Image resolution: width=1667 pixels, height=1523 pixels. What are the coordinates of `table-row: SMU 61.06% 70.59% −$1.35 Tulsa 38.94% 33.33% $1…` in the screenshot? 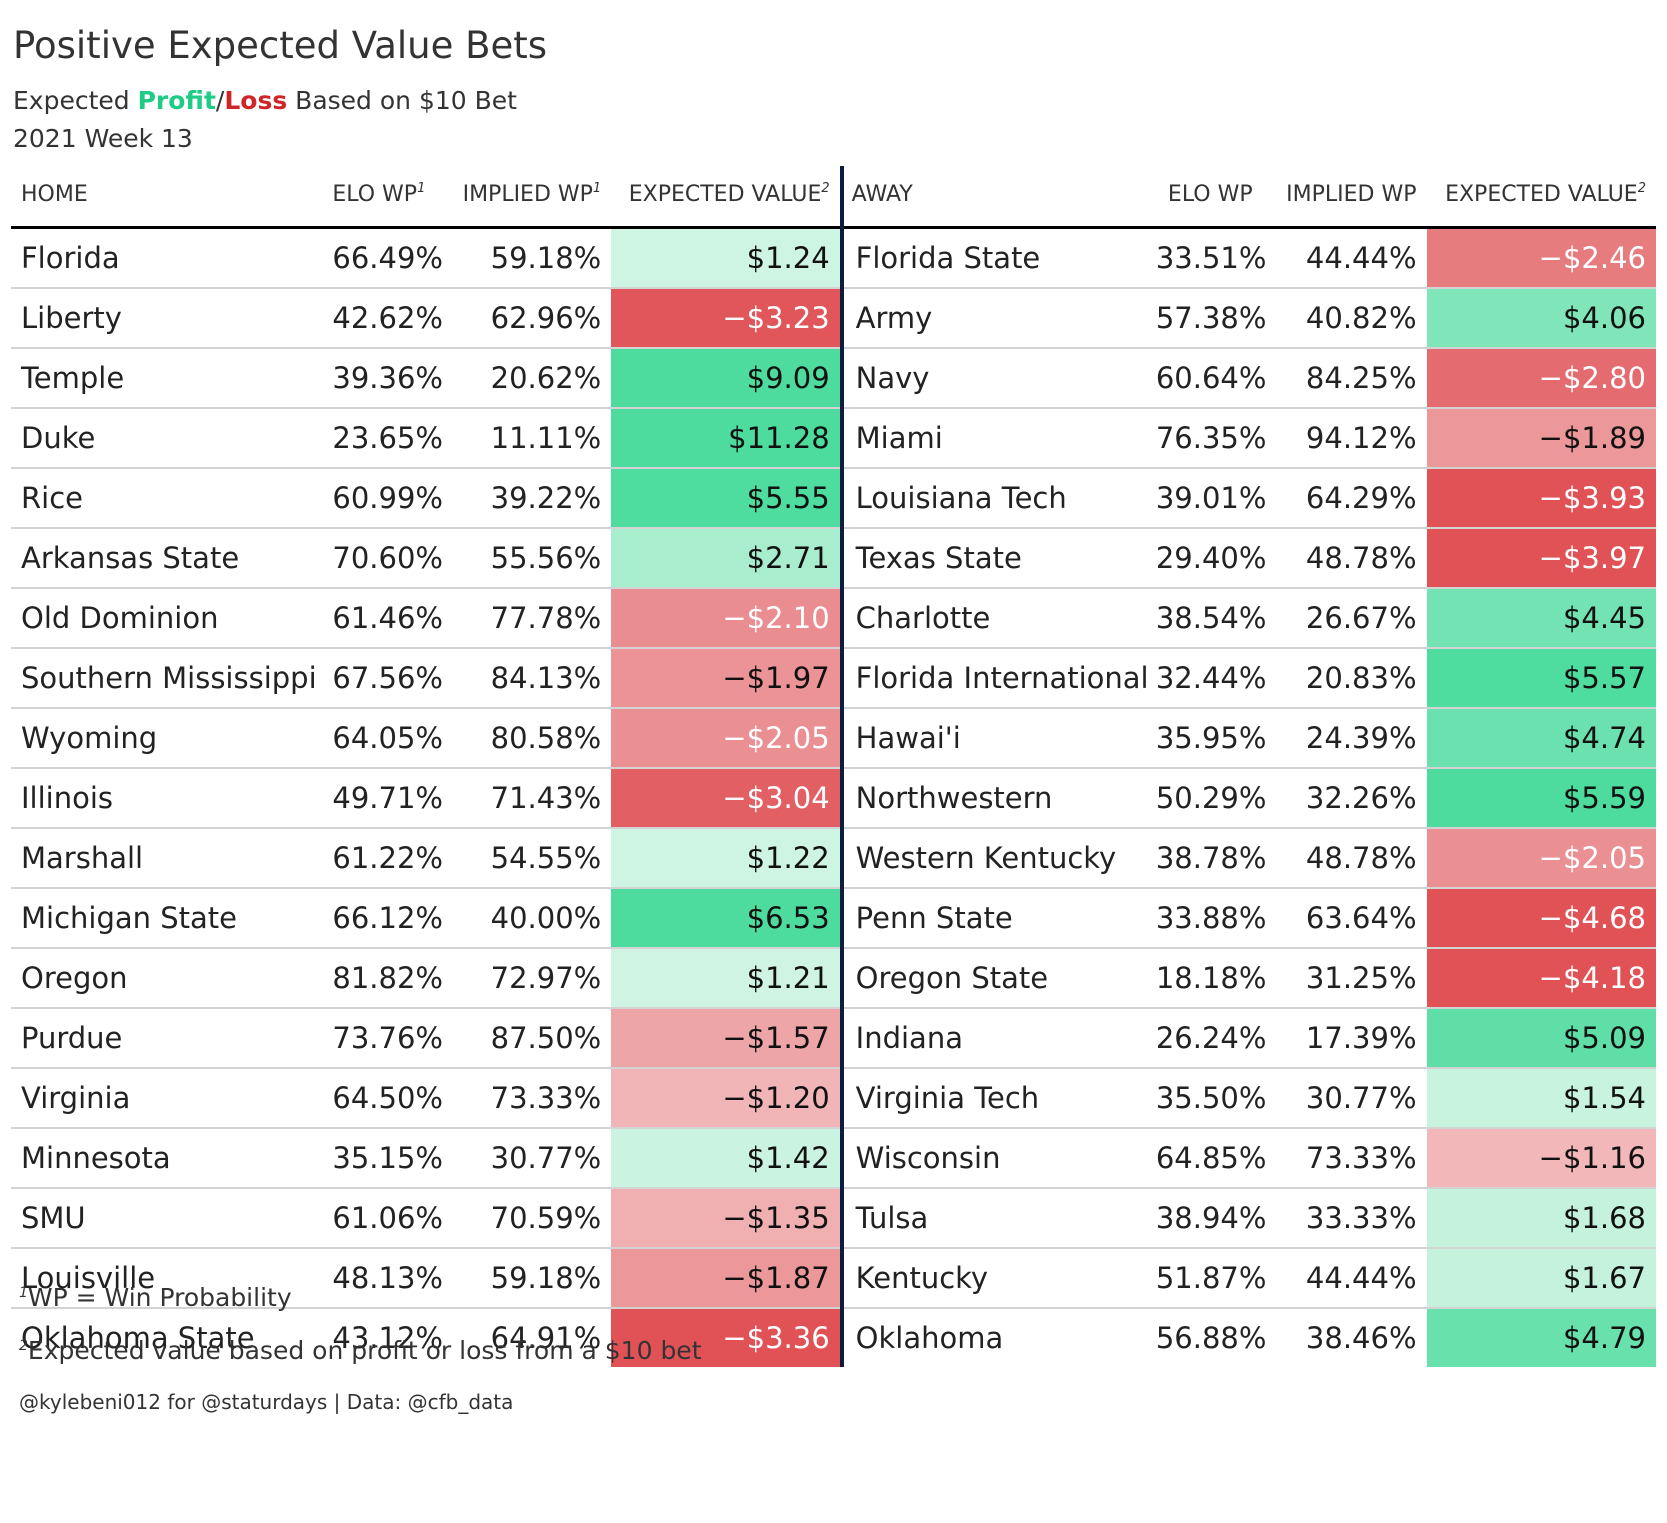 It's located at (833, 1218).